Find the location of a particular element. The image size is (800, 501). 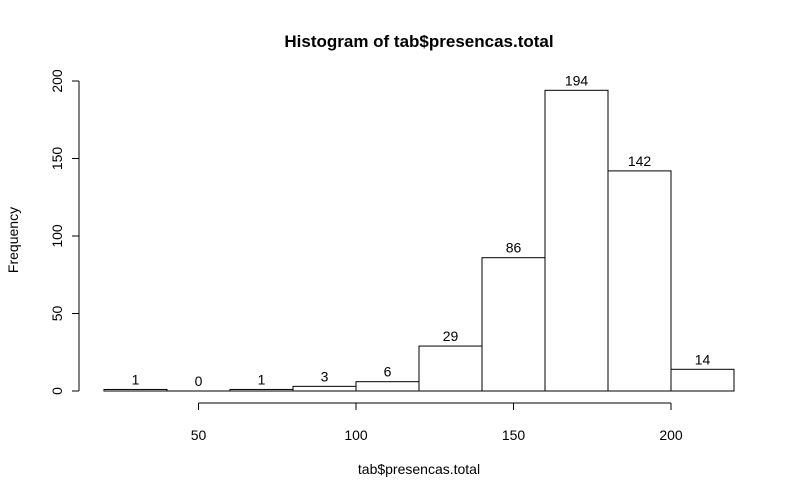

y-tick-label: 100 is located at coordinates (57, 236).